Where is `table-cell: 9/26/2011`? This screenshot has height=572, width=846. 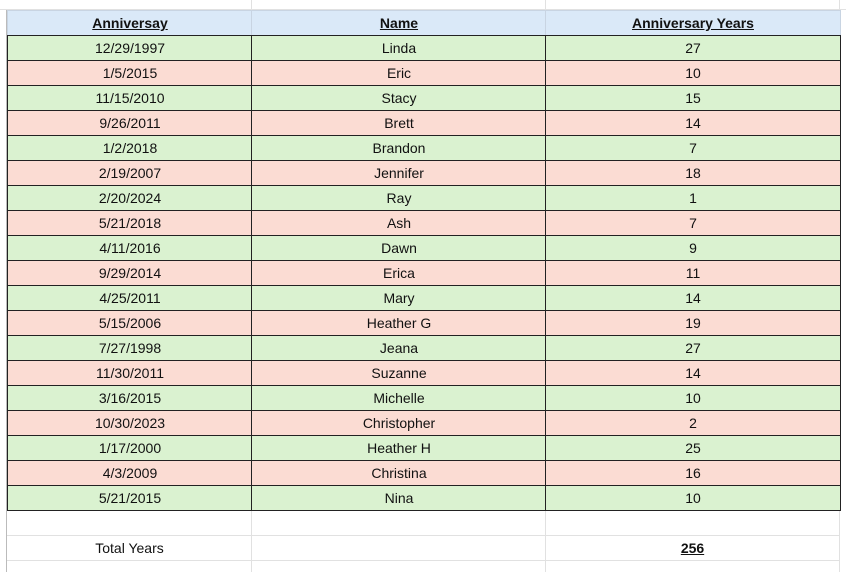
table-cell: 9/26/2011 is located at coordinates (130, 123).